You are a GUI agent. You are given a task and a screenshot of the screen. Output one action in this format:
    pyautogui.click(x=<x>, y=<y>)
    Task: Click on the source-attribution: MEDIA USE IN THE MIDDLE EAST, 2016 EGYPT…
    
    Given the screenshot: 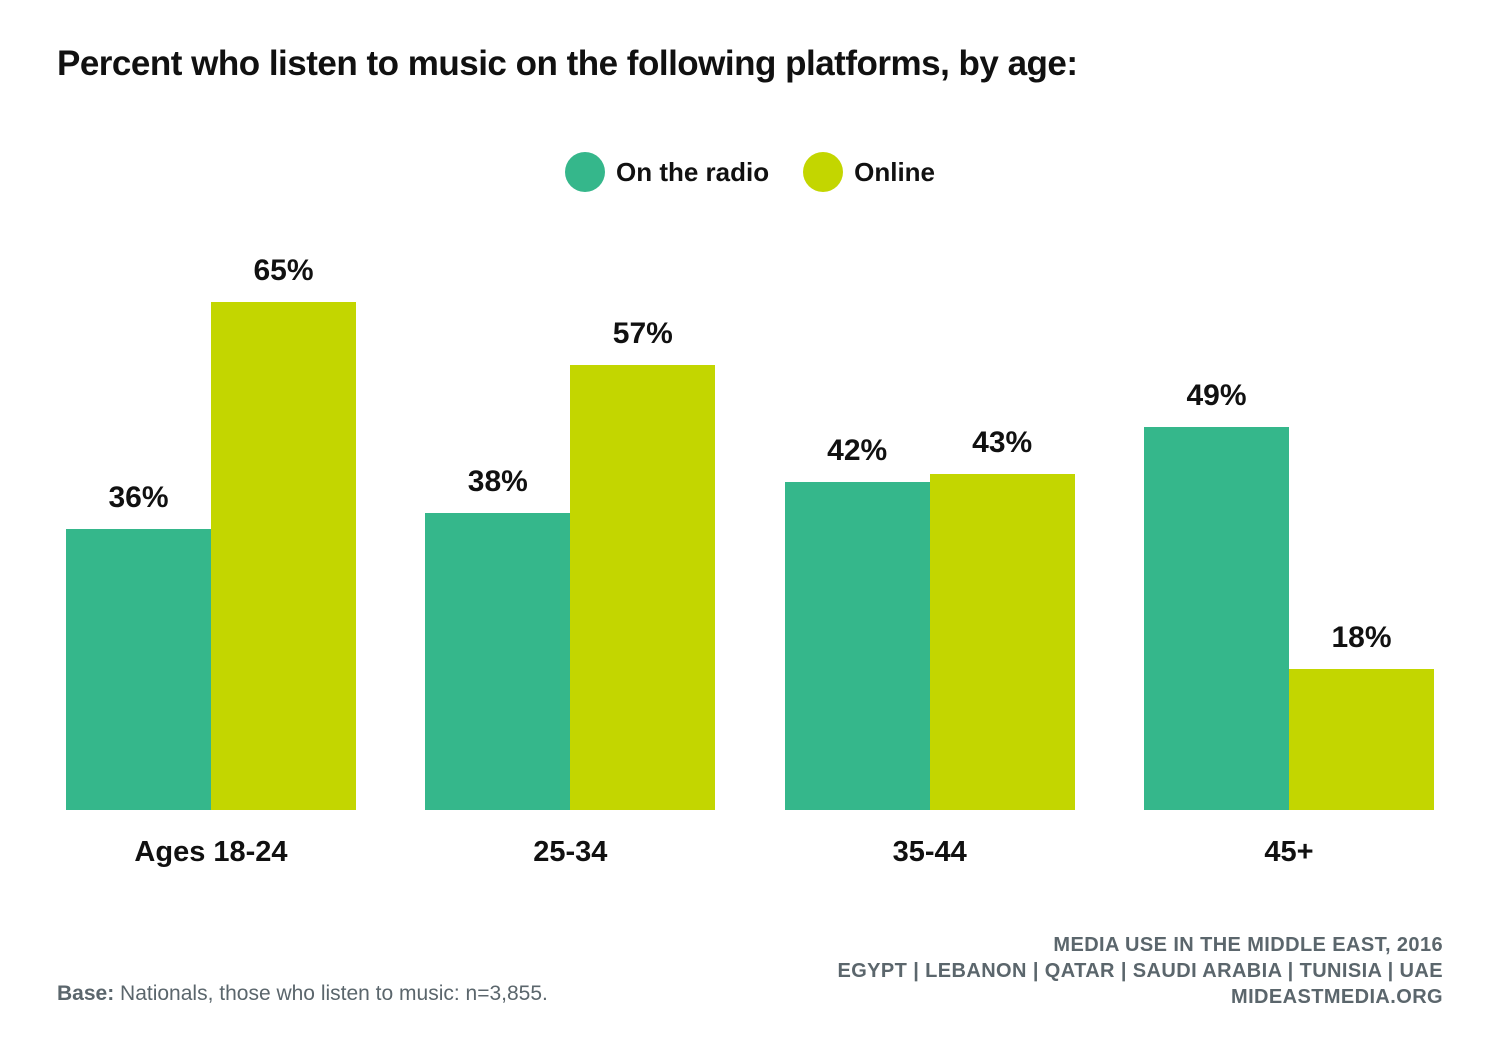 What is the action you would take?
    pyautogui.click(x=1140, y=971)
    